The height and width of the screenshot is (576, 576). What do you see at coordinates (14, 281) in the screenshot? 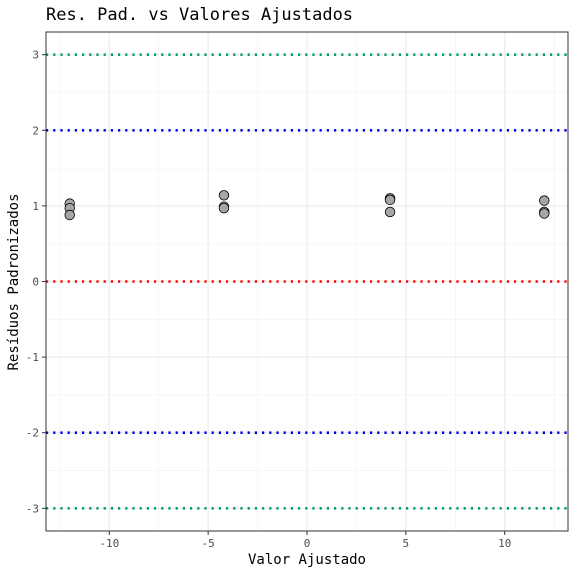
I see `y-axis-title: Resíduos Padronizados` at bounding box center [14, 281].